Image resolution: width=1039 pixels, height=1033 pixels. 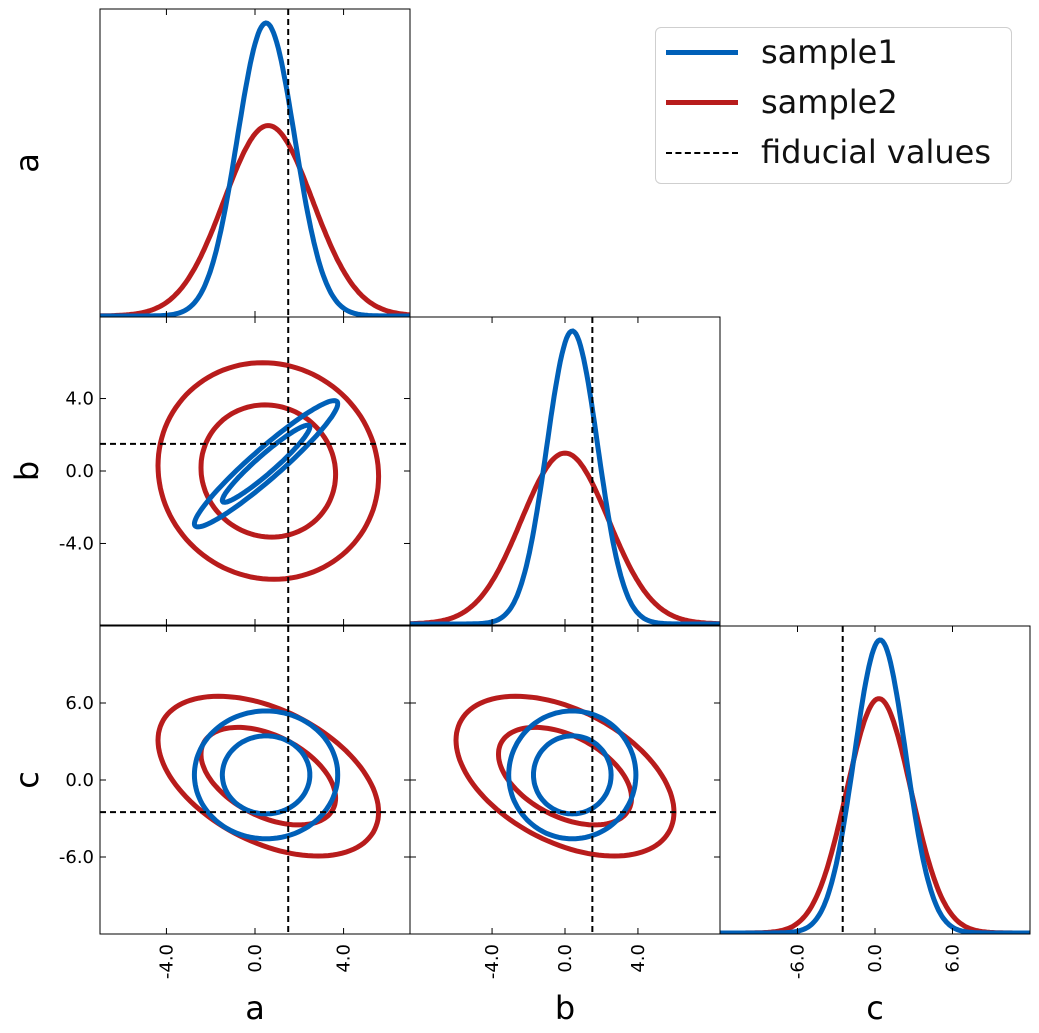 What do you see at coordinates (79, 399) in the screenshot?
I see `ytick-label-b: 4.0` at bounding box center [79, 399].